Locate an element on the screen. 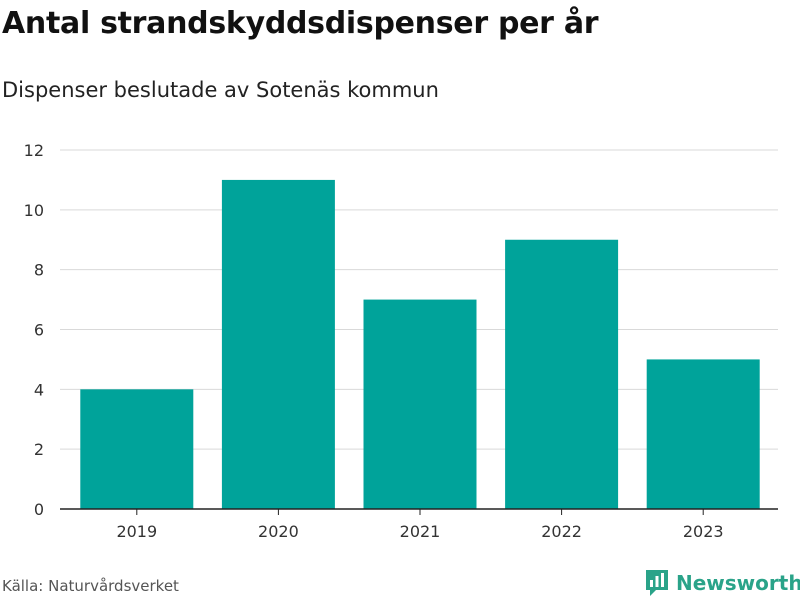  bar-2022 is located at coordinates (562, 374).